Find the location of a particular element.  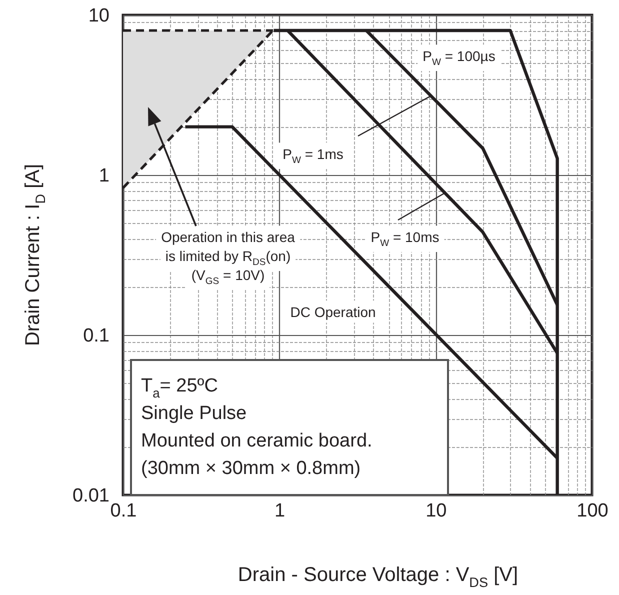

x-axis-title: Drain - Source Voltage : V$_{DS}$ [V] is located at coordinates (378, 577).